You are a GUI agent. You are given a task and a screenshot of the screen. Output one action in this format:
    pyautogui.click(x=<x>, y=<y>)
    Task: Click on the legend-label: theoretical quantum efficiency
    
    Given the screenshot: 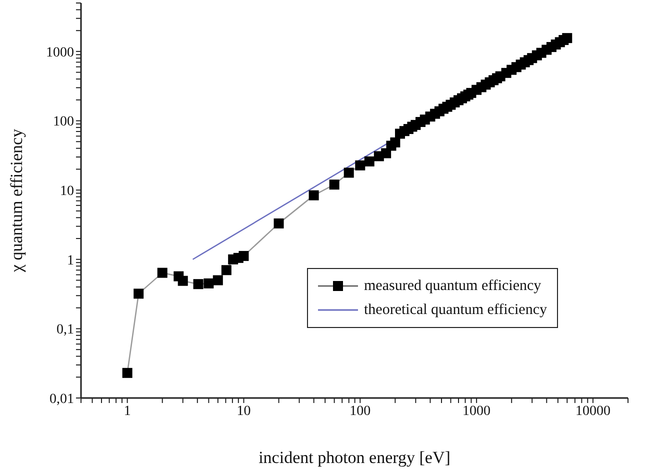 What is the action you would take?
    pyautogui.click(x=455, y=310)
    